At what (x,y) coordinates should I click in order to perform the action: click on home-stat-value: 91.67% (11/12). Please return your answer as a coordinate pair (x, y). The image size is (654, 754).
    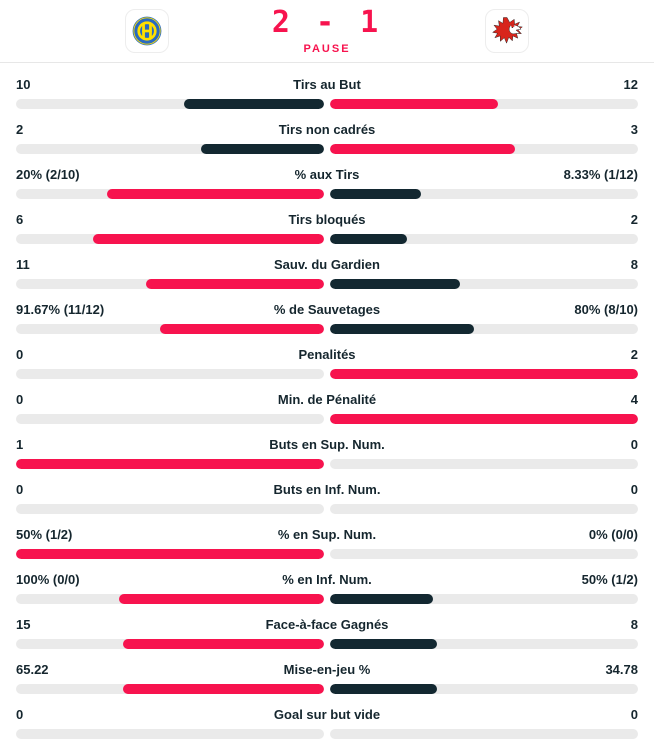
    Looking at the image, I should click on (60, 309).